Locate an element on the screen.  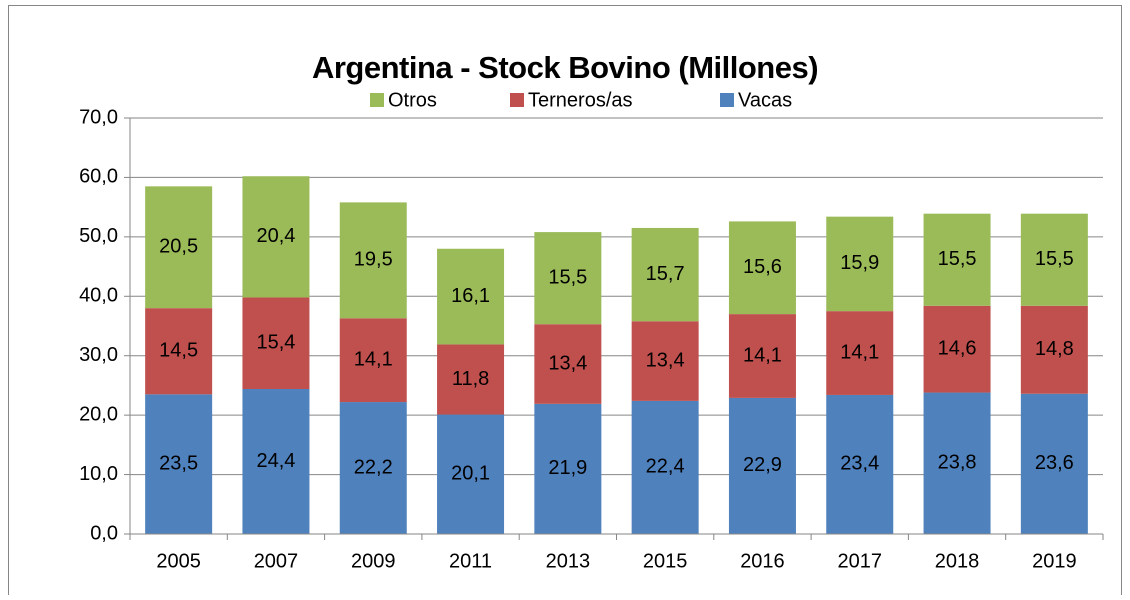
y-tick-label: 10,0 is located at coordinates (98, 474).